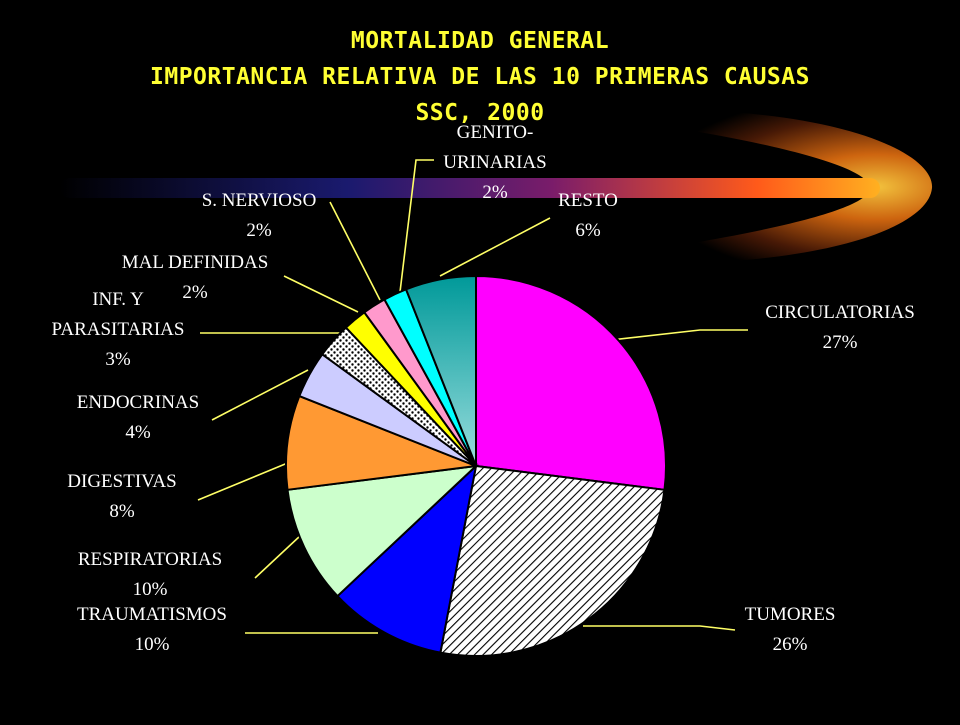 This screenshot has width=960, height=725. I want to click on leader-line-endocrinas, so click(260, 395).